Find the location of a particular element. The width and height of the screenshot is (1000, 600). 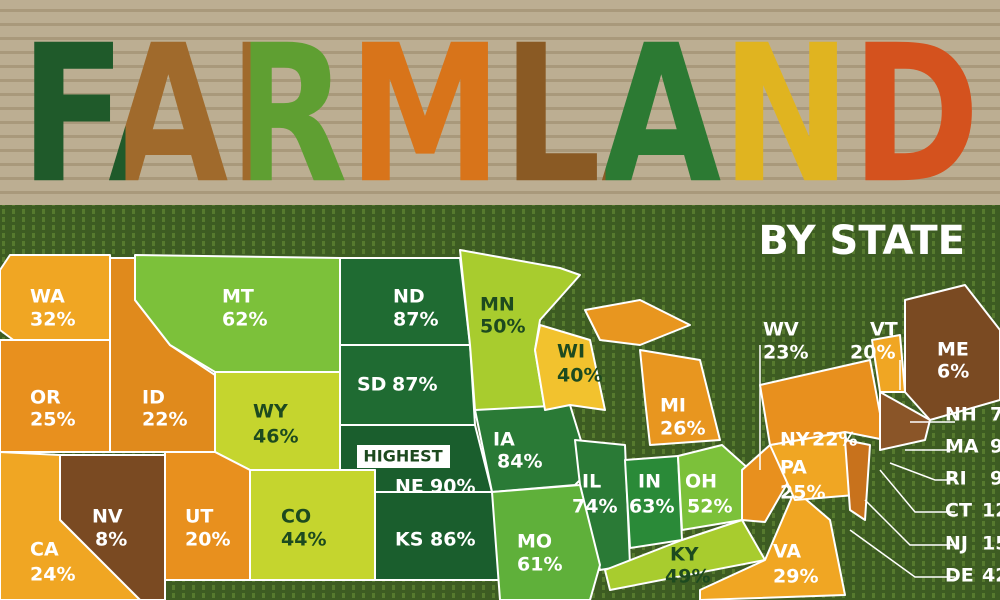

state-share: 62% is located at coordinates (244, 320).